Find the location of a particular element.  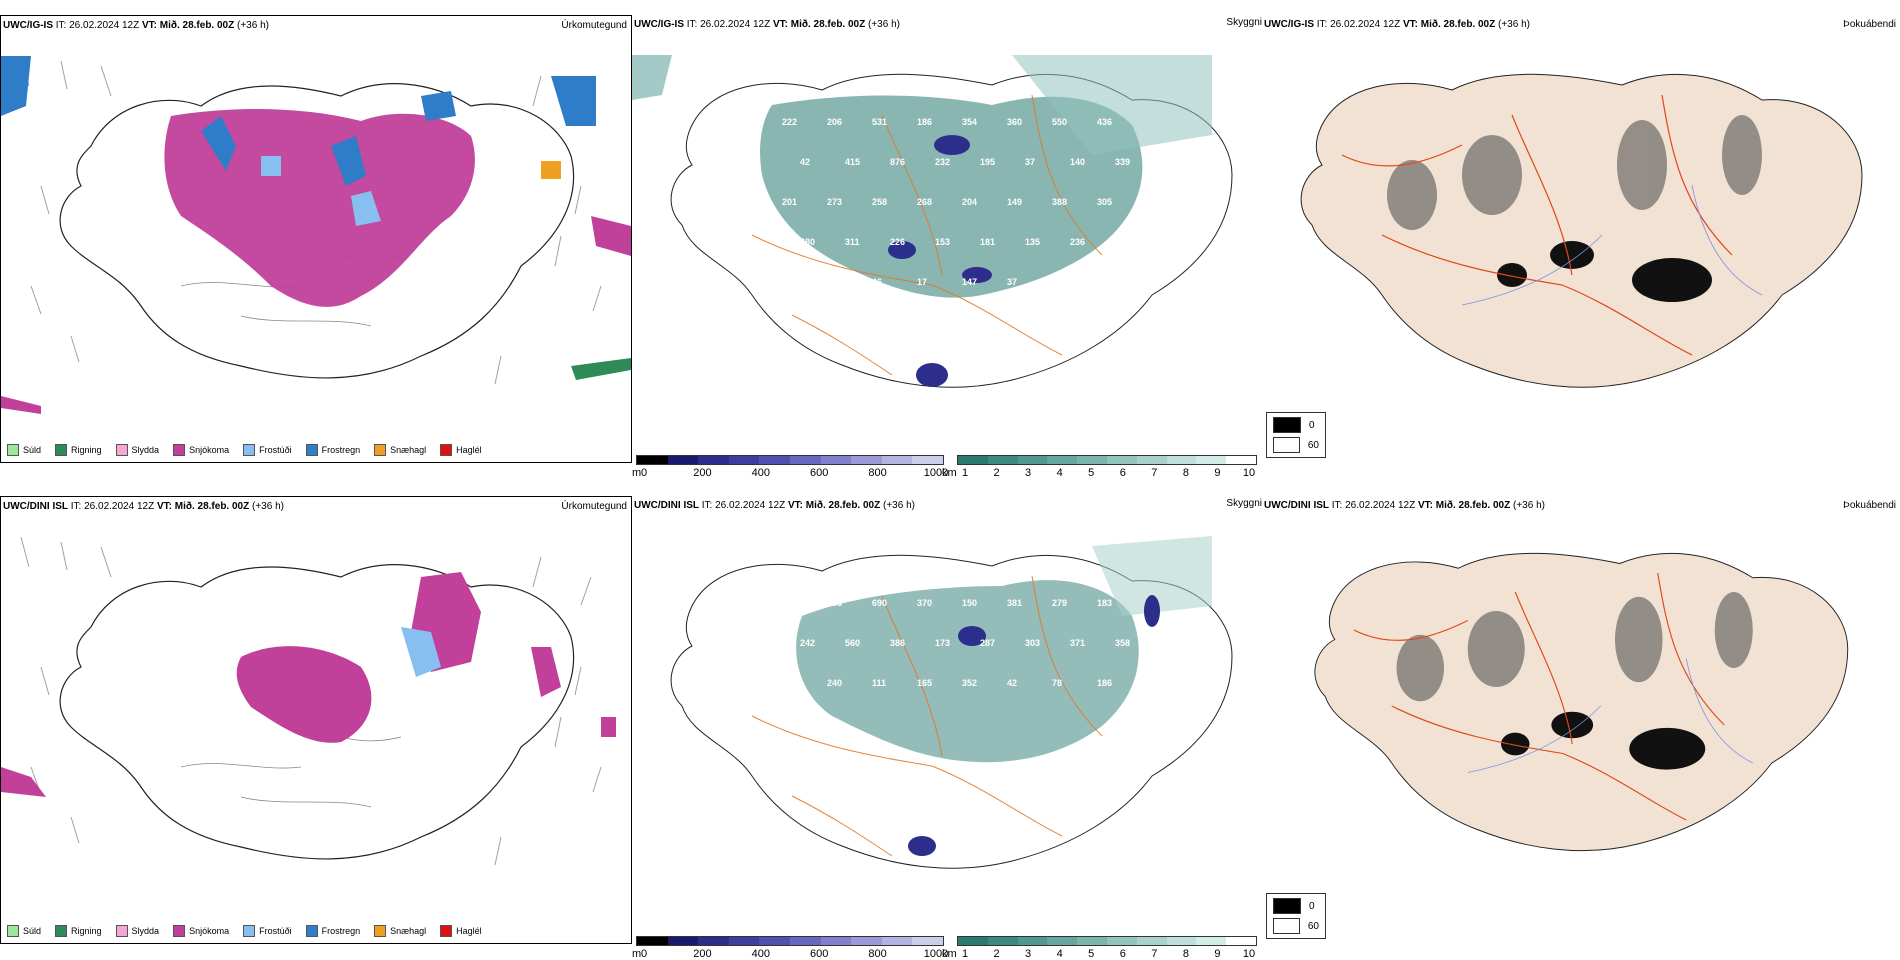

fog-legend-item: 60 is located at coordinates (1296, 926).